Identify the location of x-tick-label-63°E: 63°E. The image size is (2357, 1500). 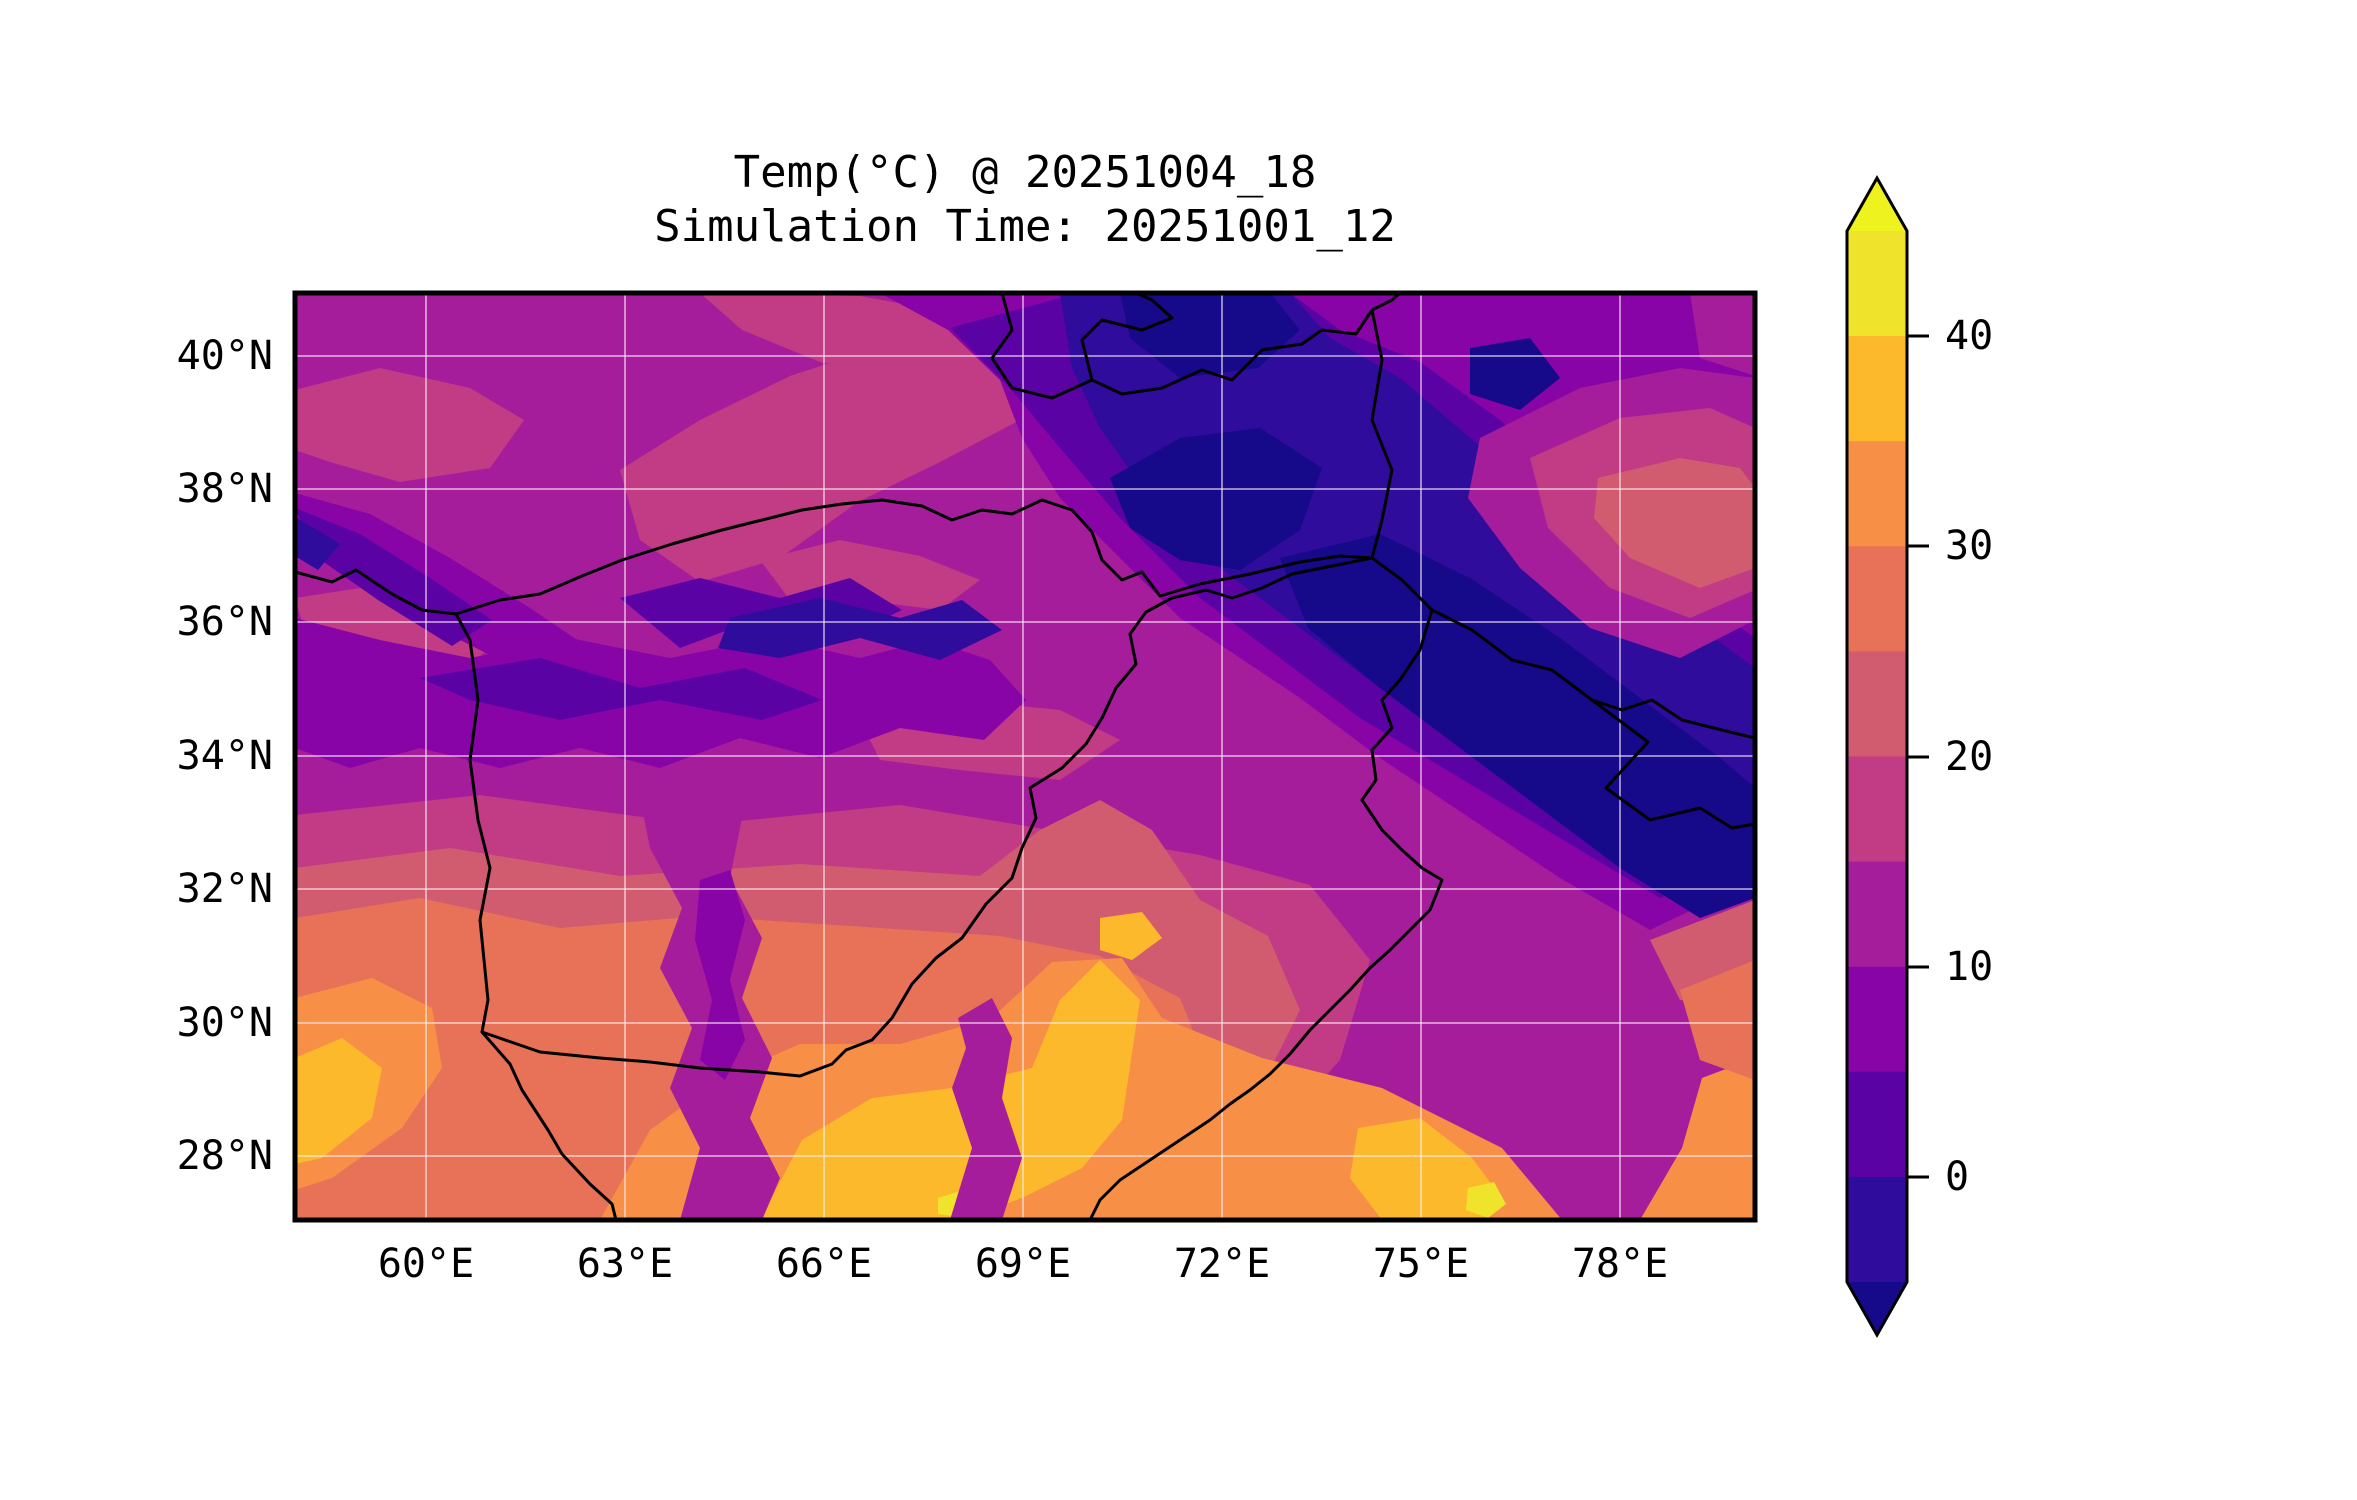
(625, 1264).